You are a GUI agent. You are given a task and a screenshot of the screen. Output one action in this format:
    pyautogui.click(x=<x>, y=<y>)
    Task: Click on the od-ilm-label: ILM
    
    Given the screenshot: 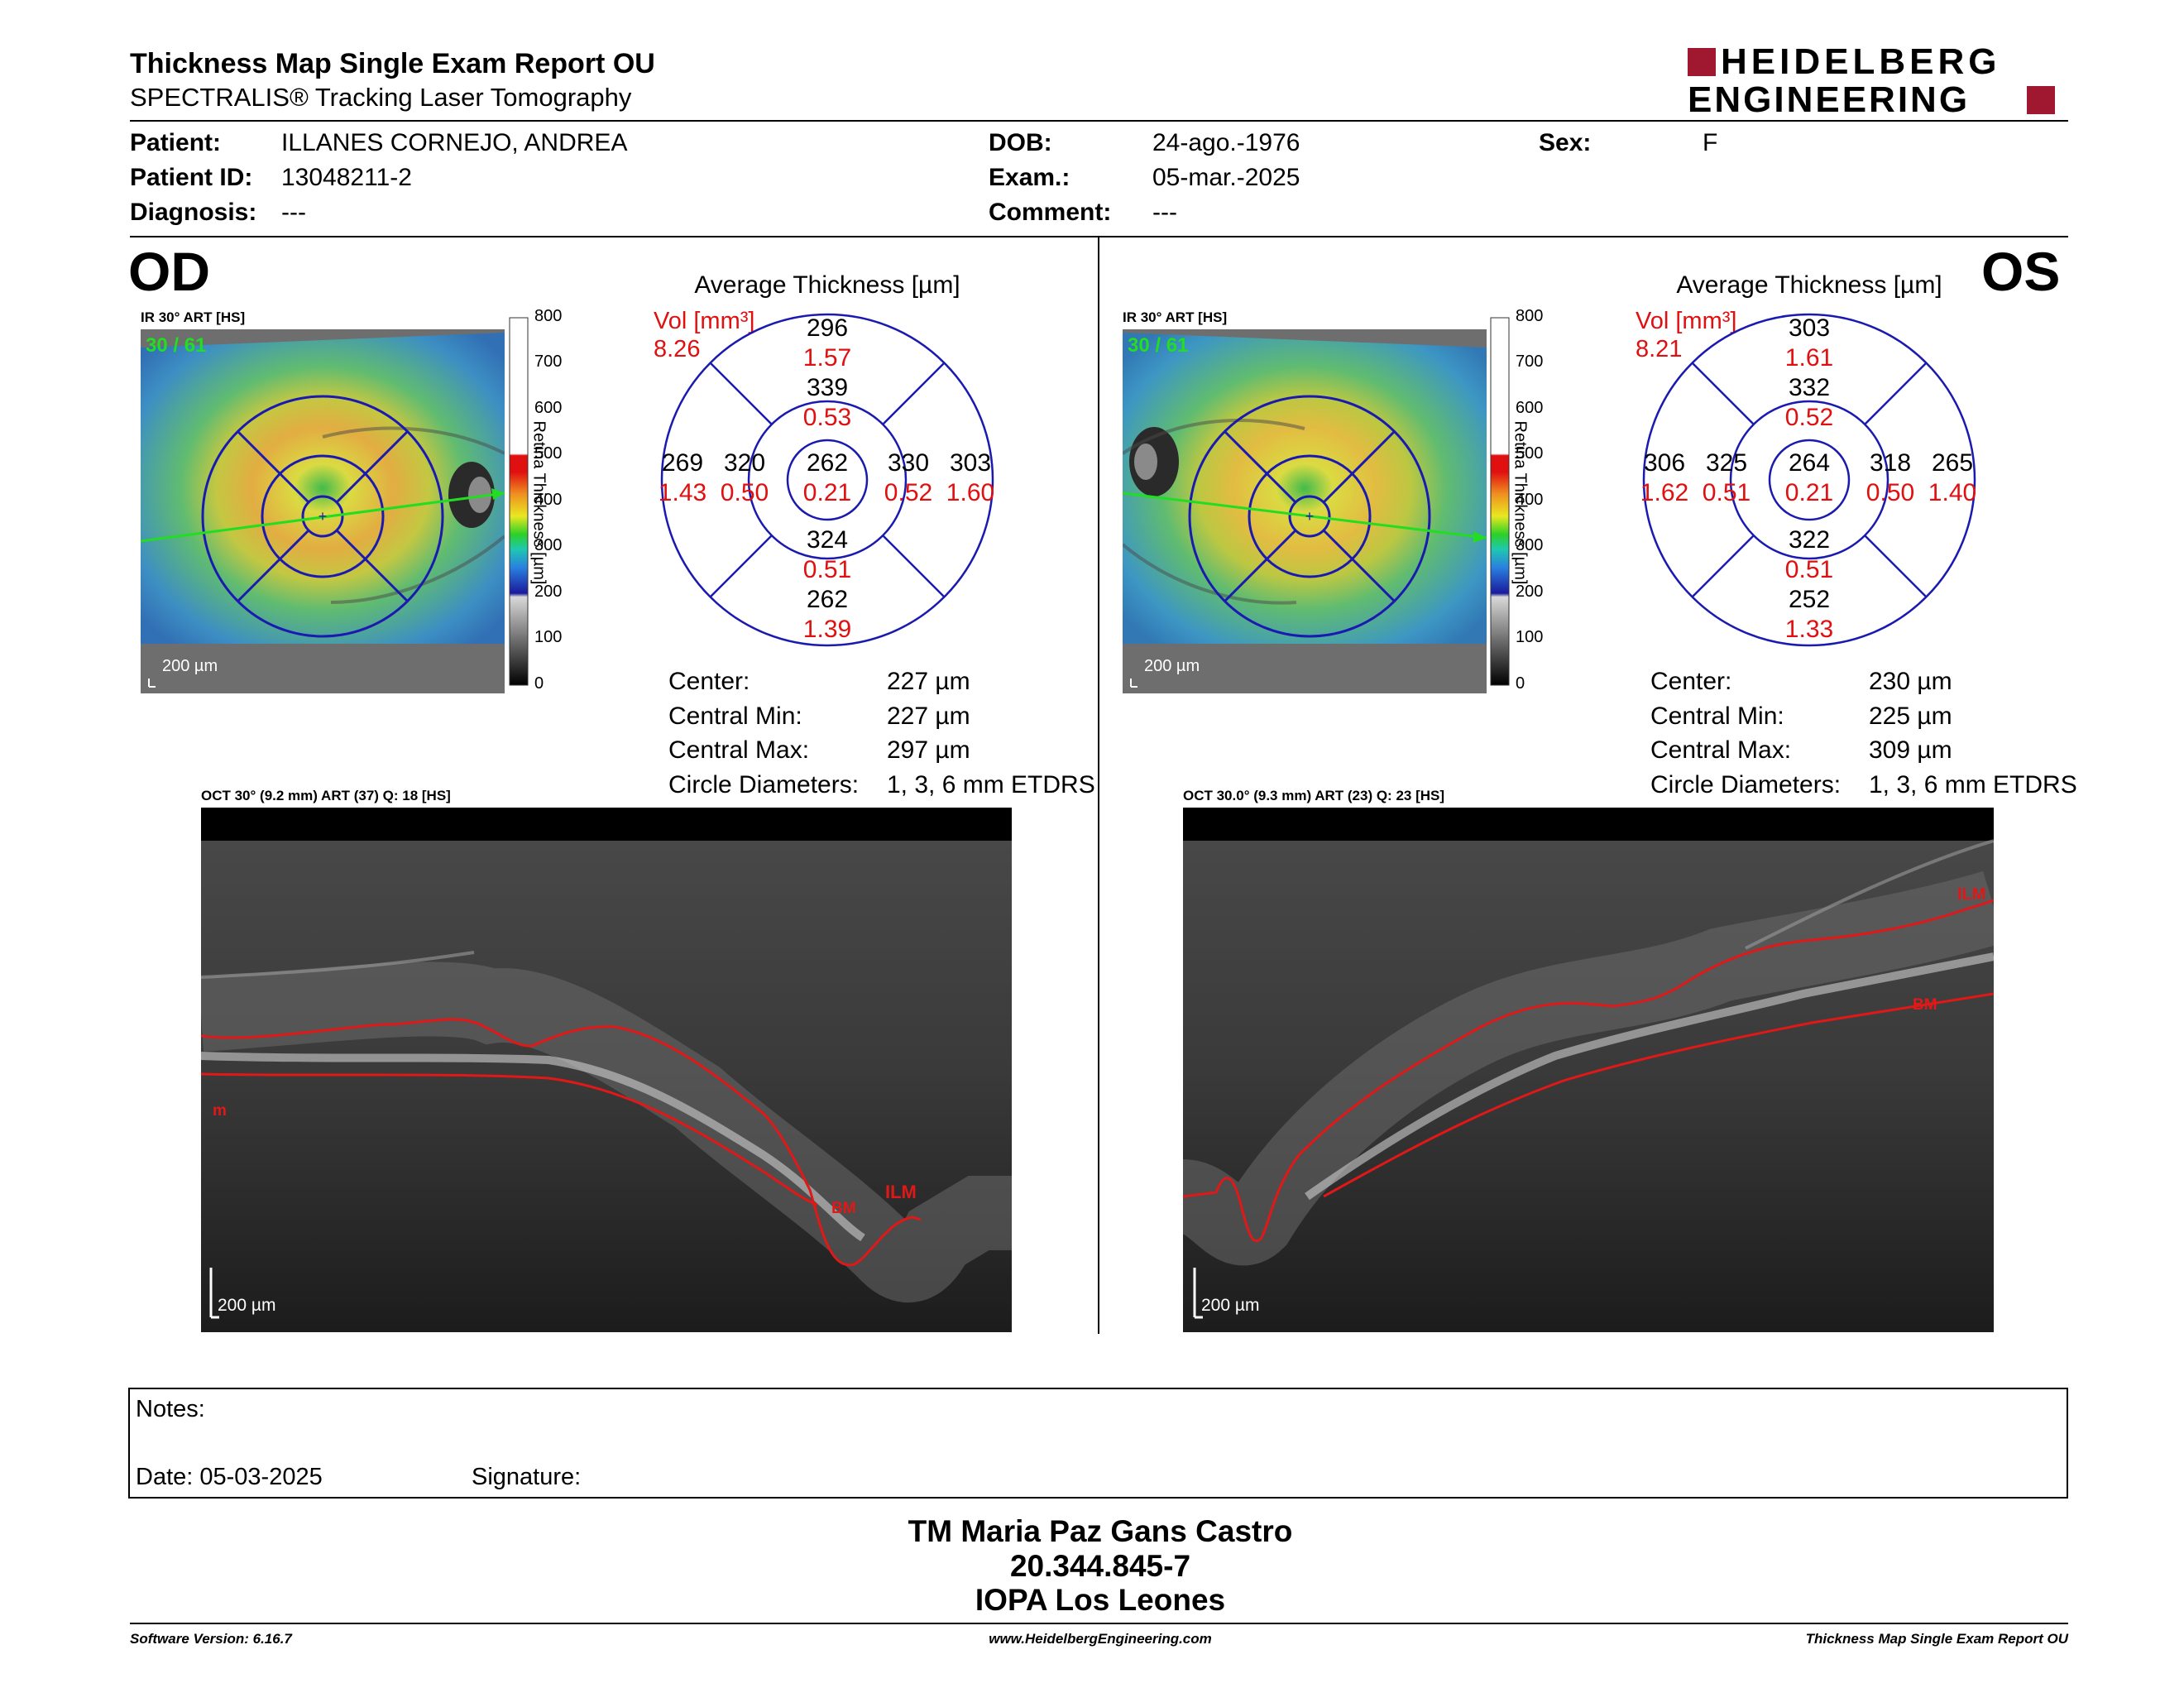 What is the action you would take?
    pyautogui.click(x=901, y=1192)
    